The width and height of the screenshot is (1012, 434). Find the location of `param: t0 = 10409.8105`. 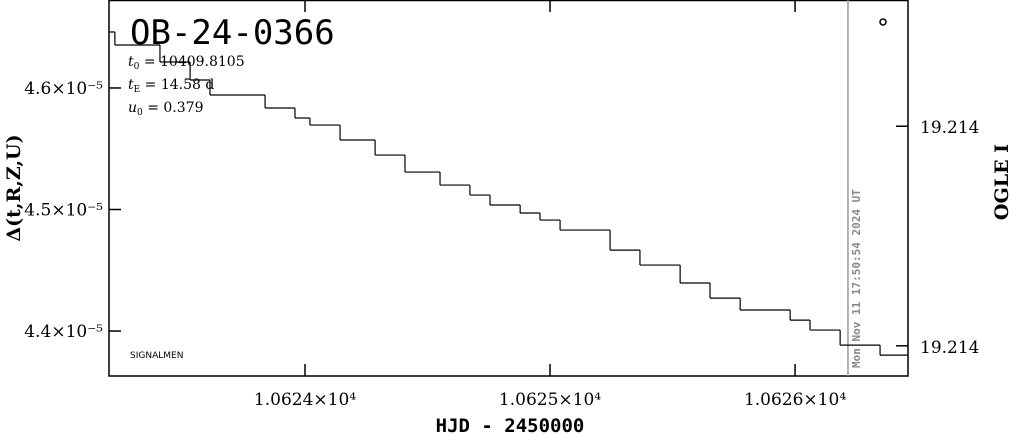

param: t0 = 10409.8105 is located at coordinates (186, 63).